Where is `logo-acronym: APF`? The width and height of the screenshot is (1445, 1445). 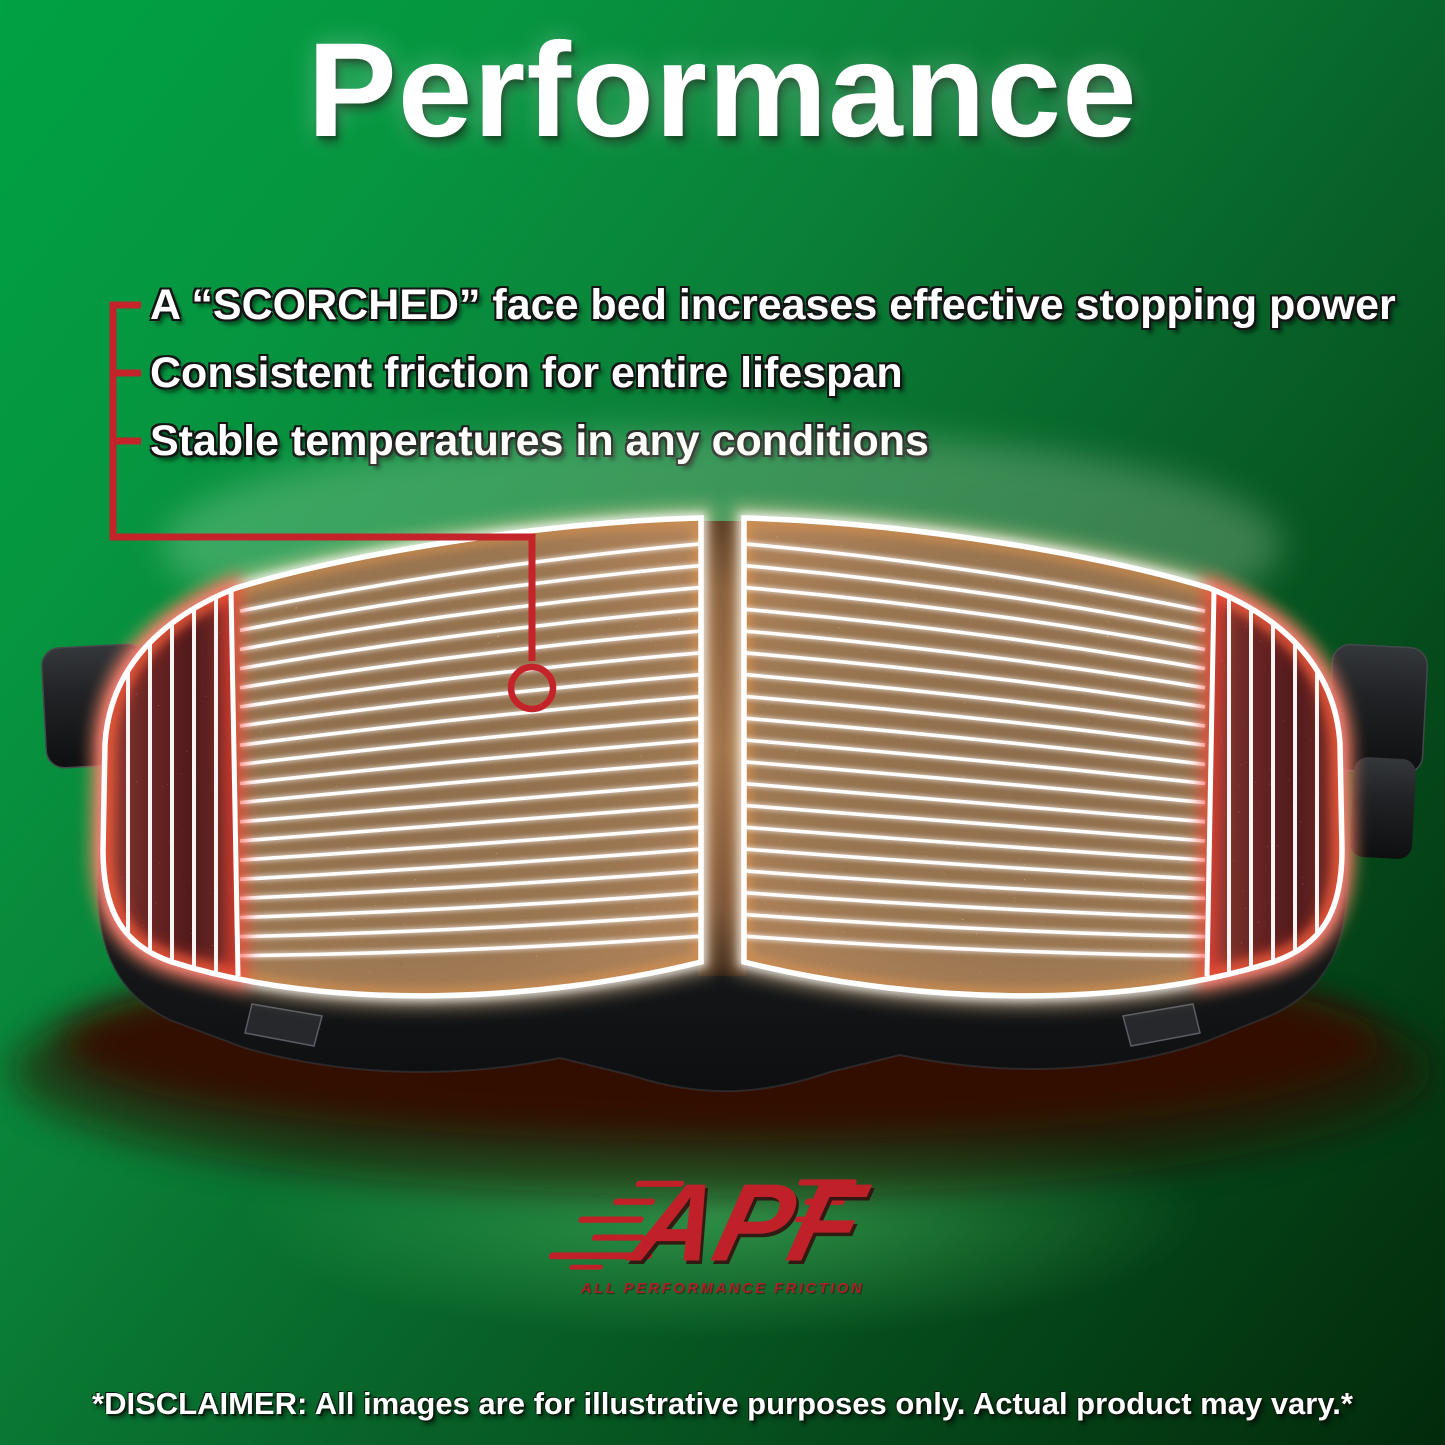
logo-acronym: APF is located at coordinates (747, 1222).